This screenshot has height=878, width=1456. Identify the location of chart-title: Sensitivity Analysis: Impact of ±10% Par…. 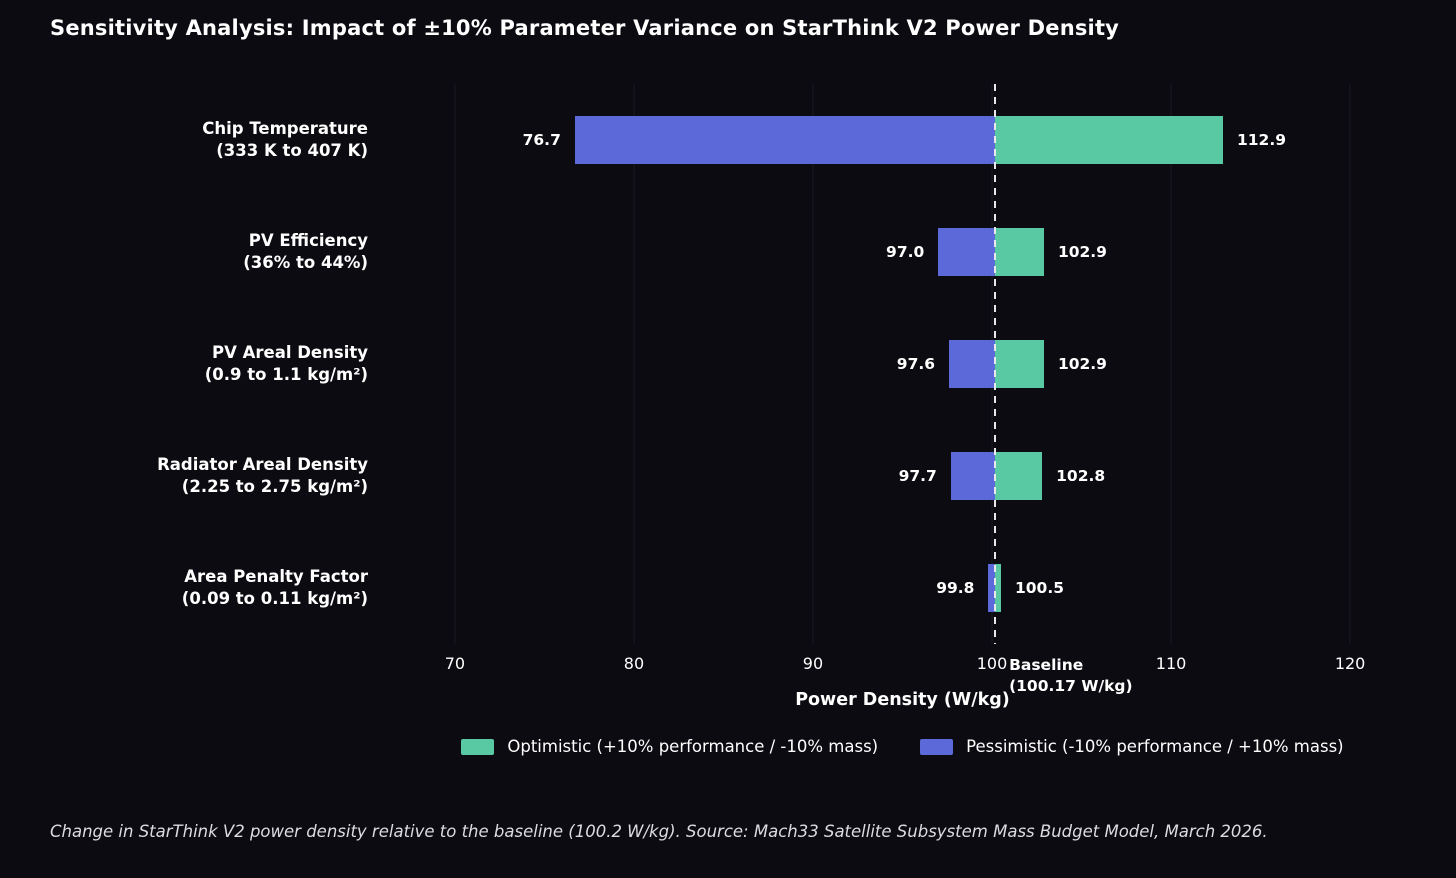
(585, 28).